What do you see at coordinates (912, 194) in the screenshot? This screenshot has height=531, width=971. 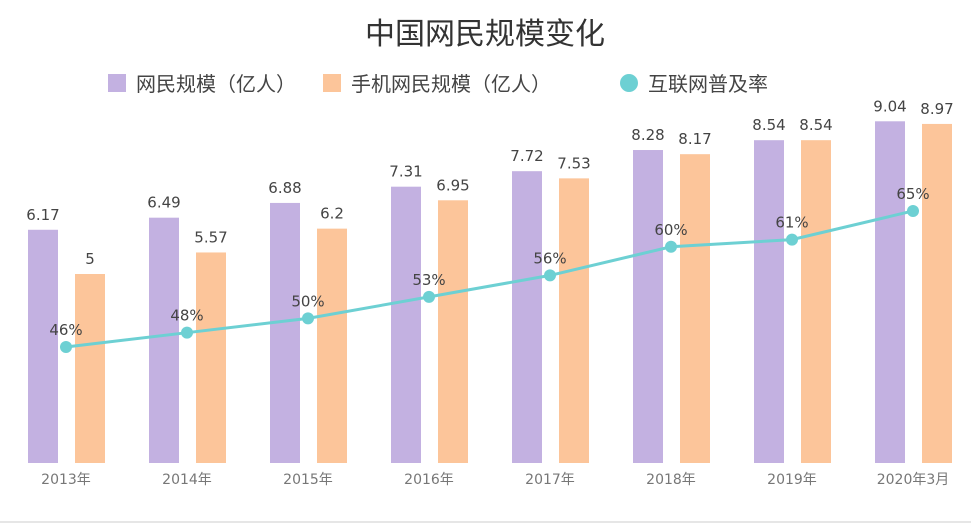 I see `rate-label-7: 65%` at bounding box center [912, 194].